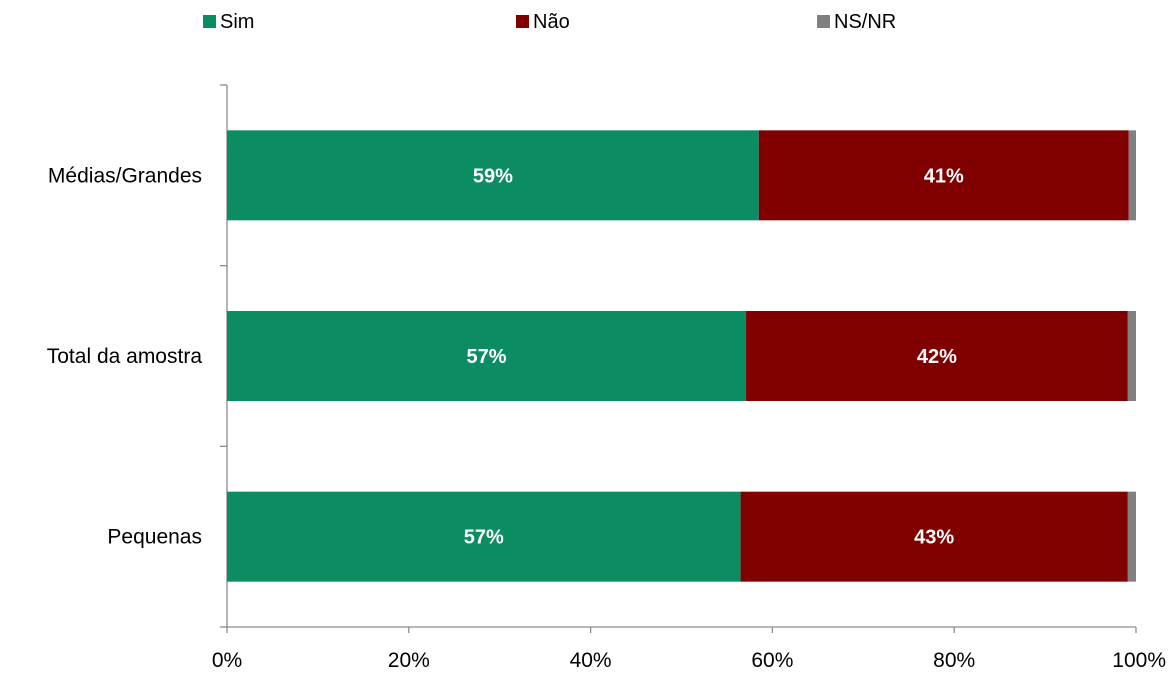  Describe the element at coordinates (1151, 357) in the screenshot. I see `data-label-ns-nr-total-da-amostra: 1%` at that location.